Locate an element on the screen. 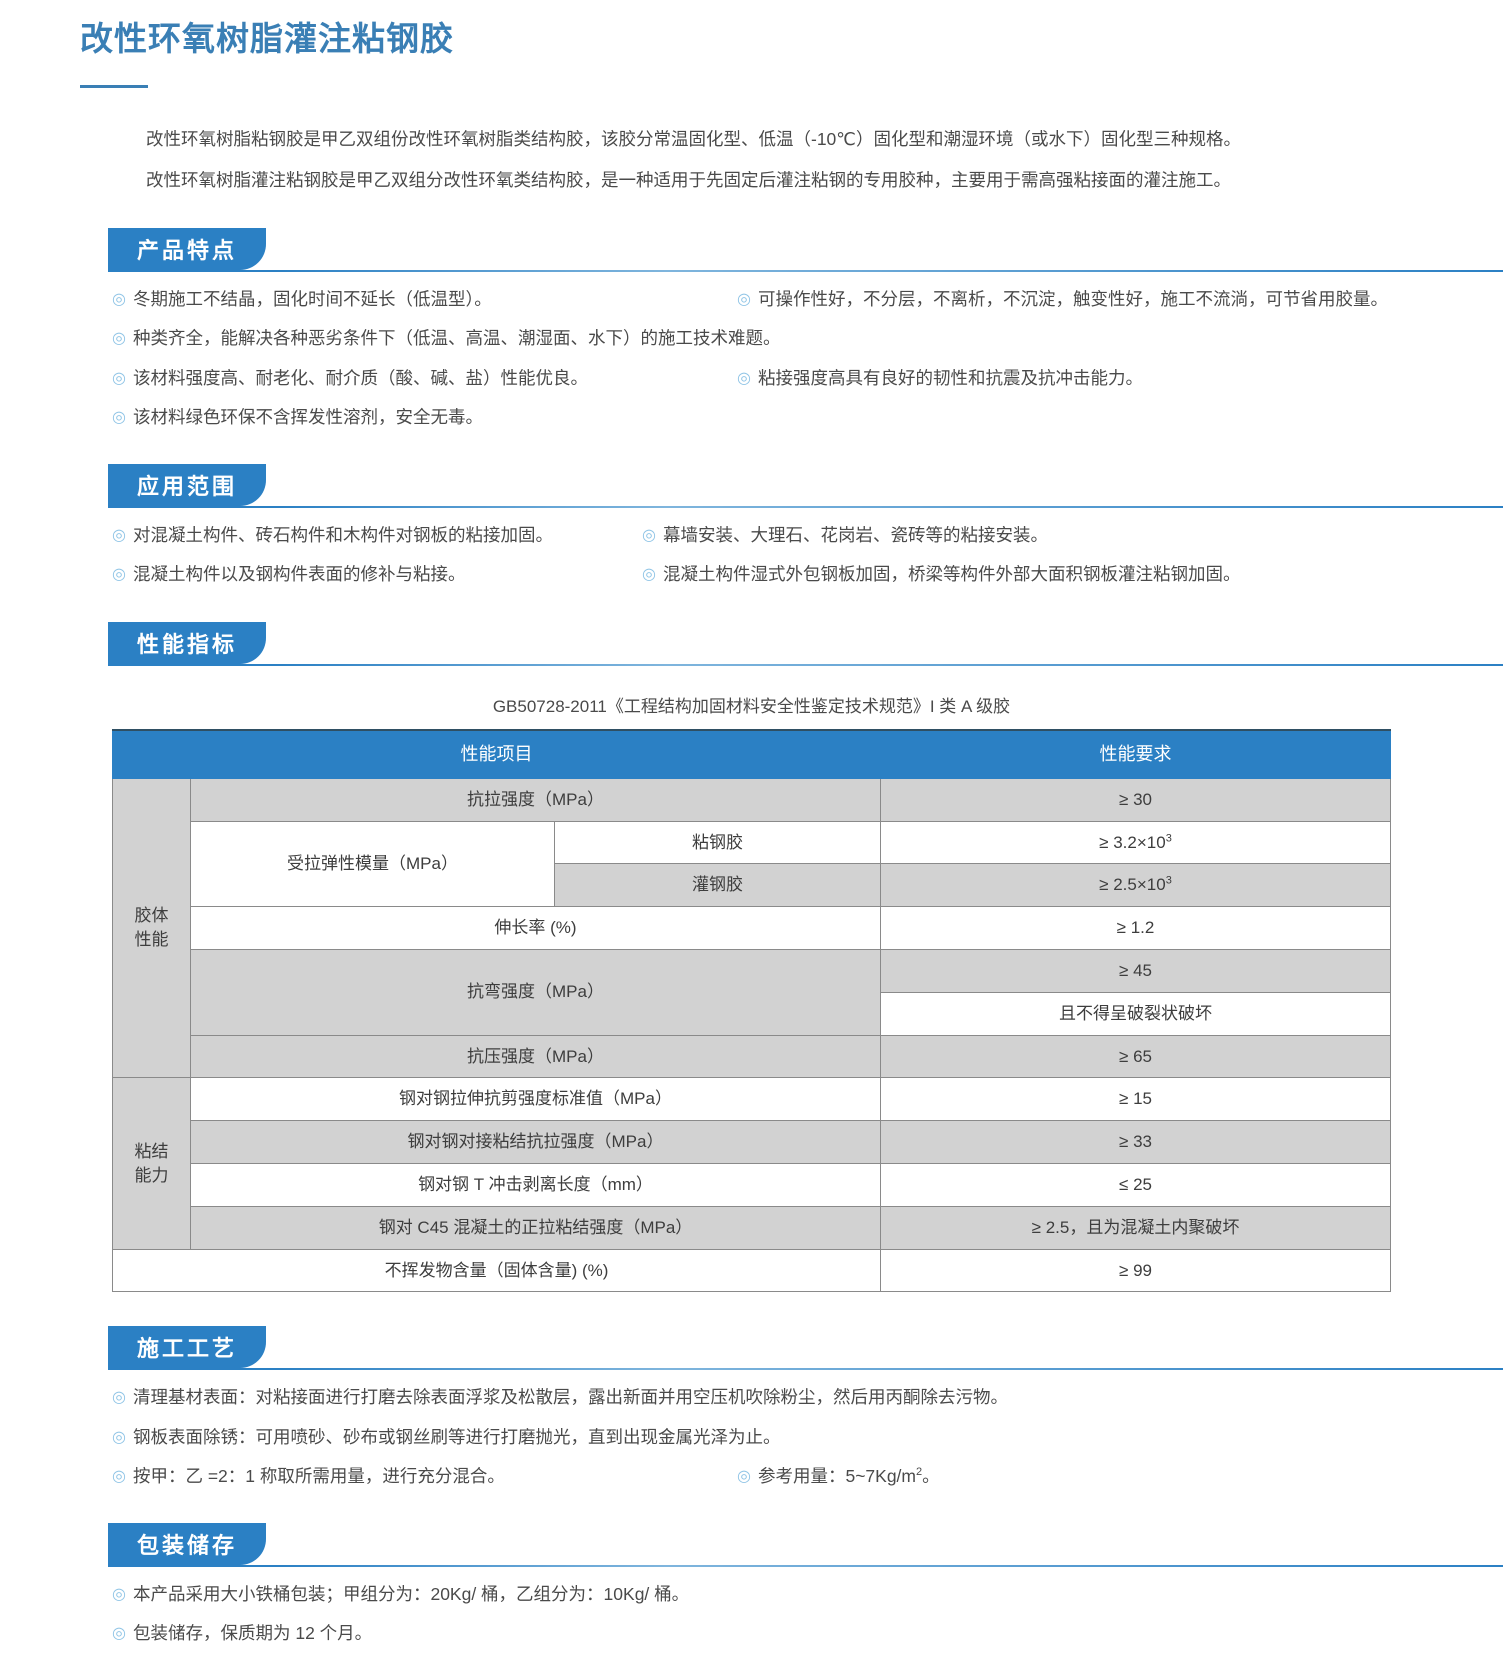 Image resolution: width=1503 pixels, height=1660 pixels. application-item-1: ◎ 对混凝土构件、砖石构件和木构件对钢板的粘接加固。 is located at coordinates (377, 535).